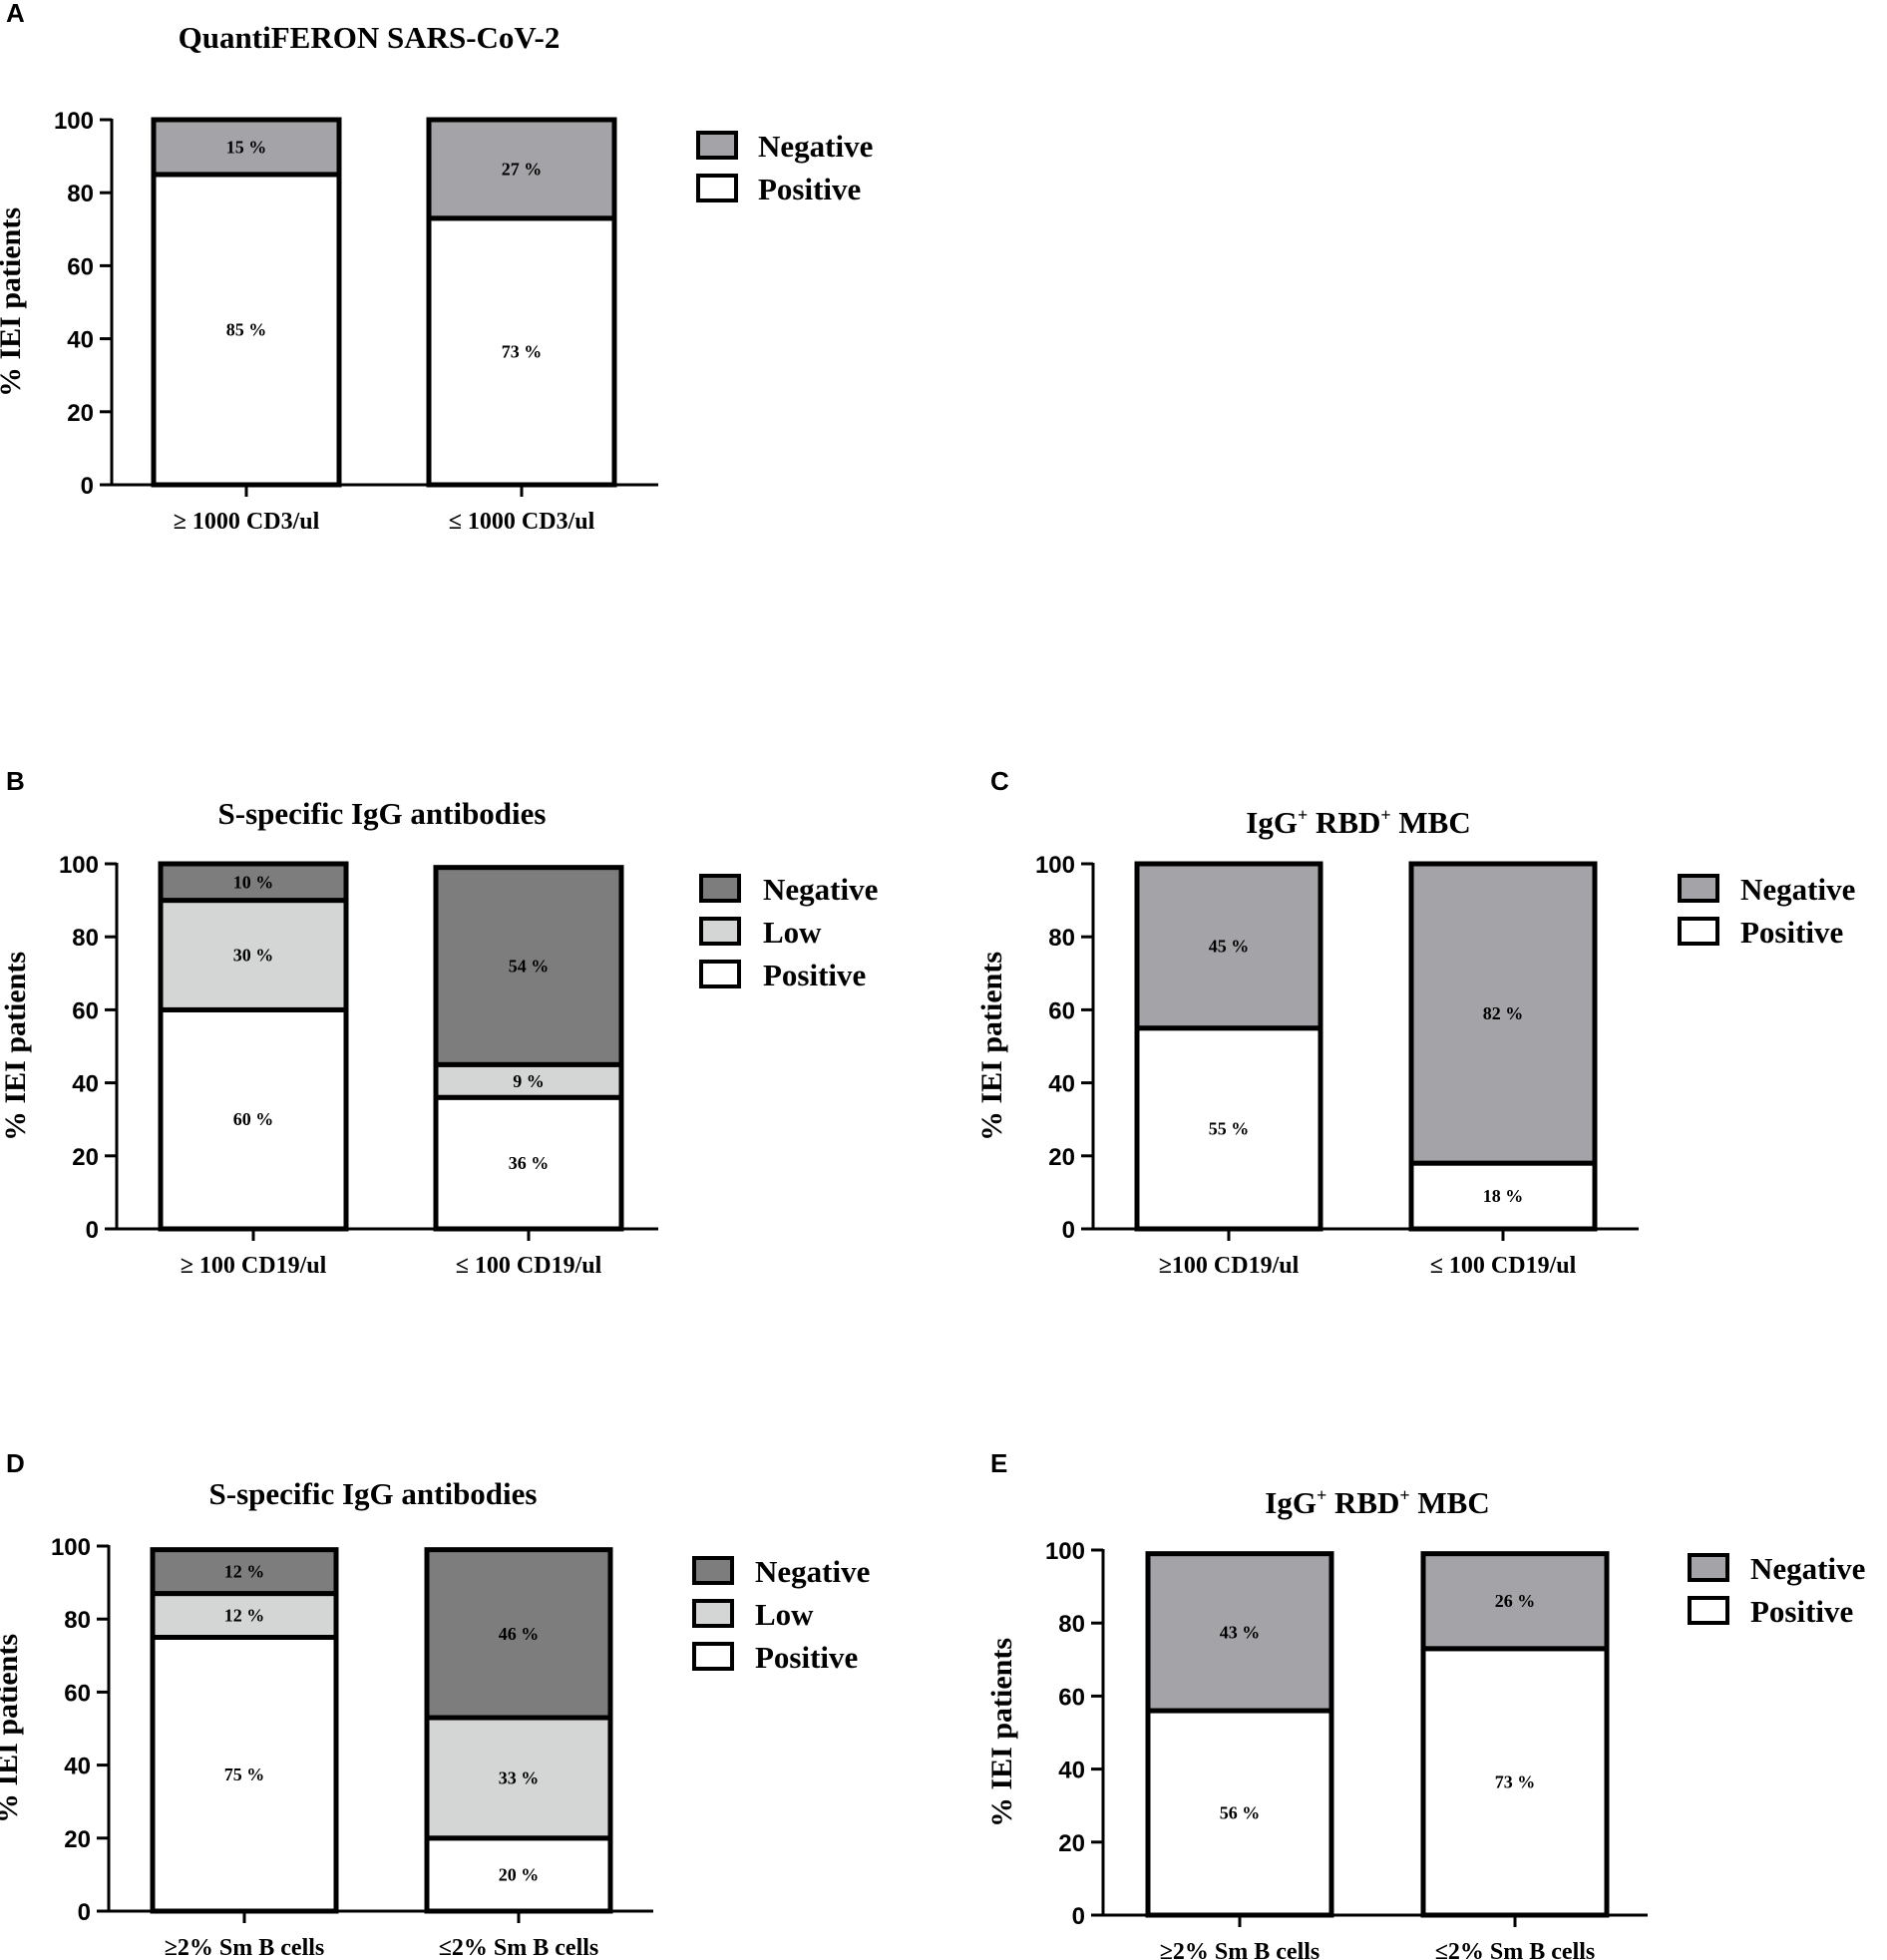  I want to click on y-tick-label: 80, so click(85, 939).